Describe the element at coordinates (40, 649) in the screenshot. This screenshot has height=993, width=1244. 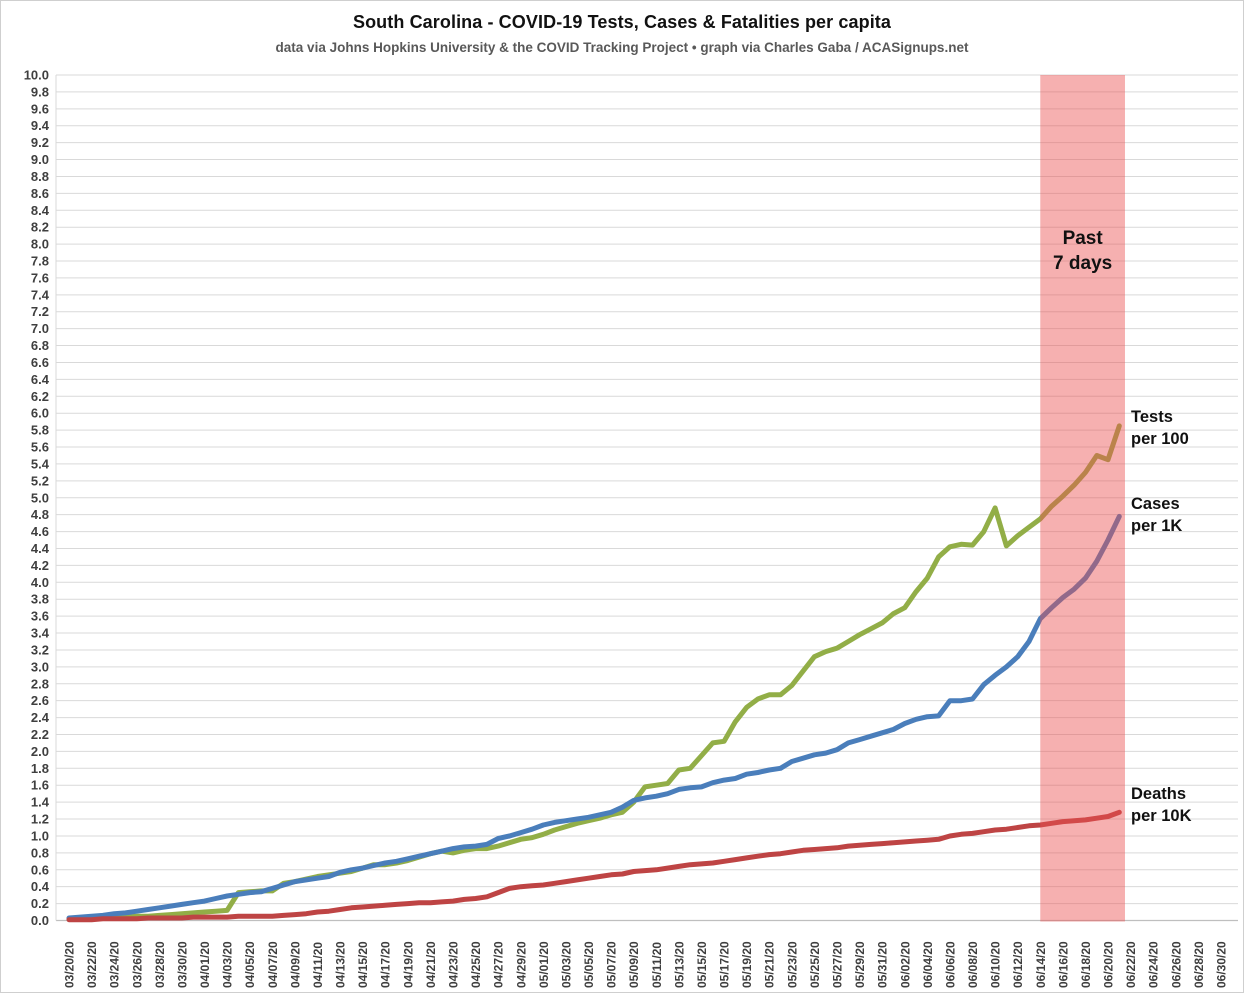
I see `y-tick-label: 3.2` at that location.